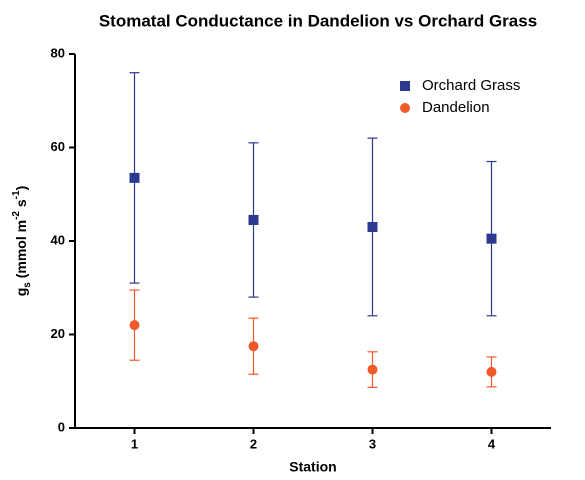 The image size is (585, 480). I want to click on x-tick-label: 3, so click(372, 443).